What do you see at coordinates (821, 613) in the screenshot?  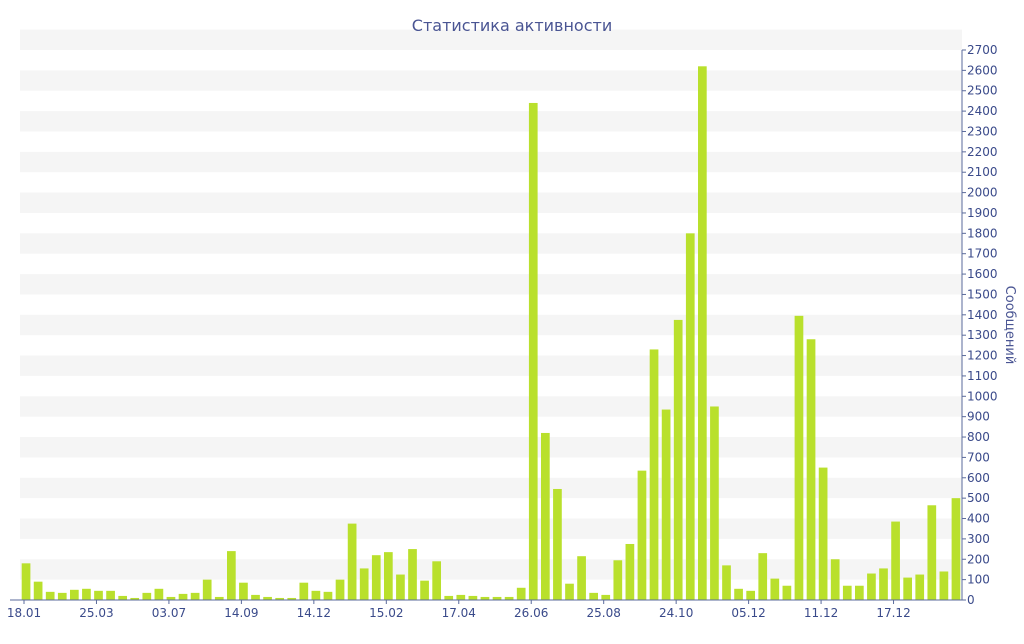 I see `x-tick-label: 11.12` at bounding box center [821, 613].